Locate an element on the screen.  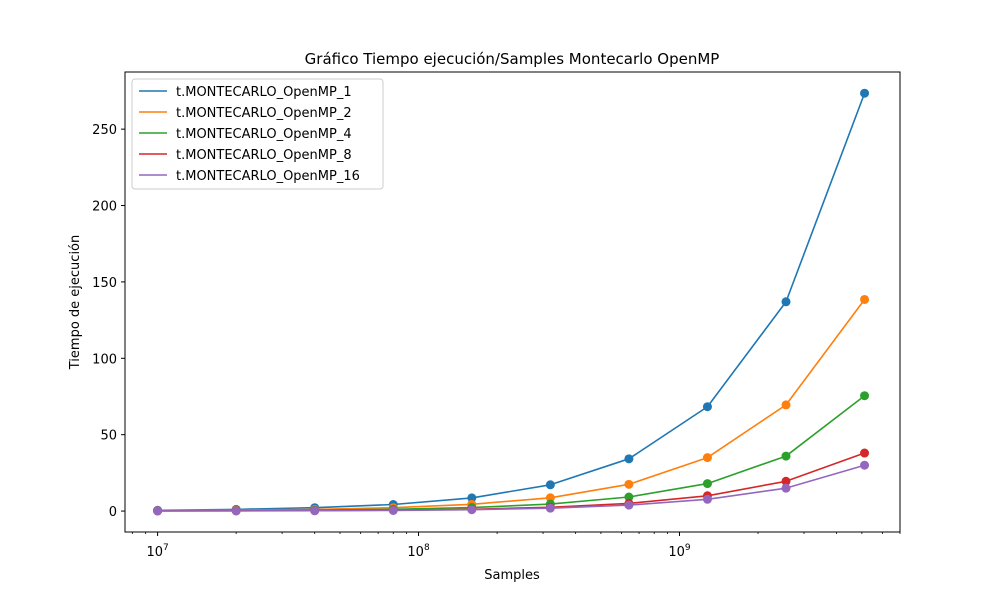
y-tick-label: 100 is located at coordinates (104, 359).